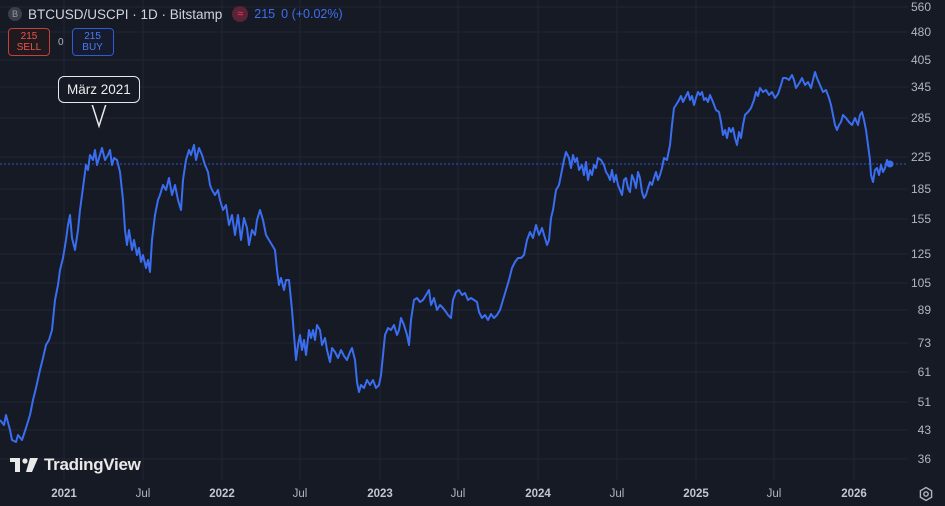 Image resolution: width=945 pixels, height=506 pixels. What do you see at coordinates (99, 89) in the screenshot?
I see `annotation-callout: März 2021` at bounding box center [99, 89].